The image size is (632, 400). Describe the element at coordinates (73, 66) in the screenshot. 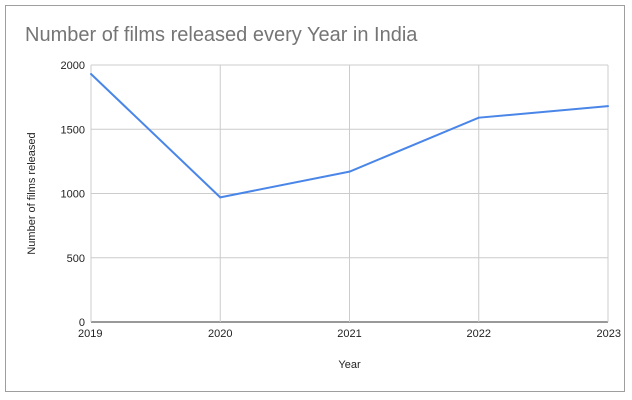

I see `y-tick-label: 2000` at that location.